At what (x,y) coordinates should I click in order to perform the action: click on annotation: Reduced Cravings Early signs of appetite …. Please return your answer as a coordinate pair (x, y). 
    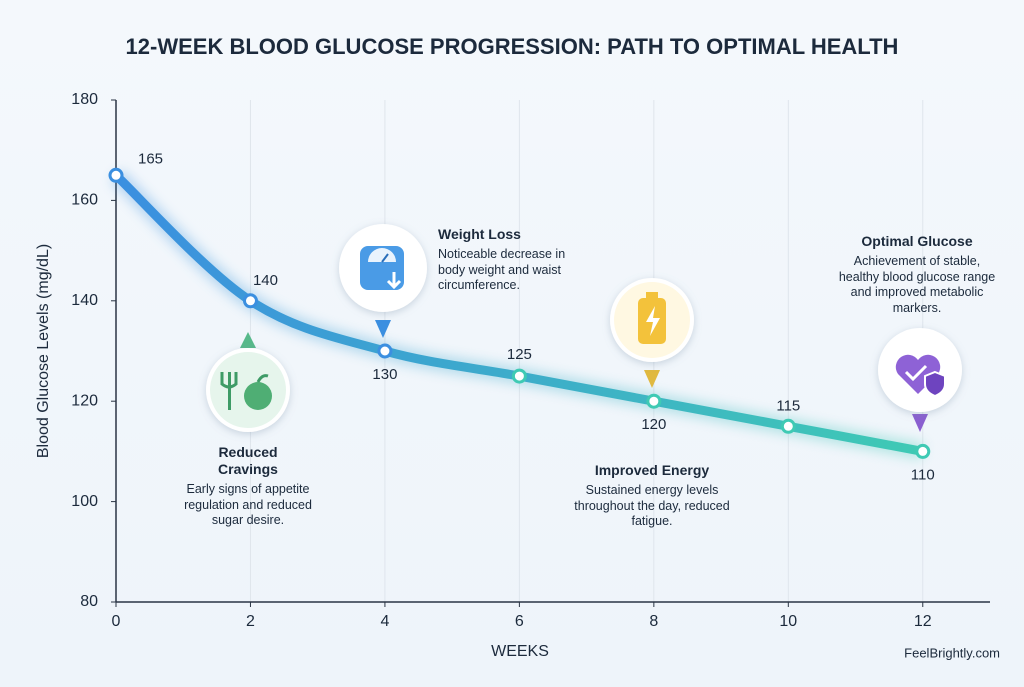
    Looking at the image, I should click on (248, 486).